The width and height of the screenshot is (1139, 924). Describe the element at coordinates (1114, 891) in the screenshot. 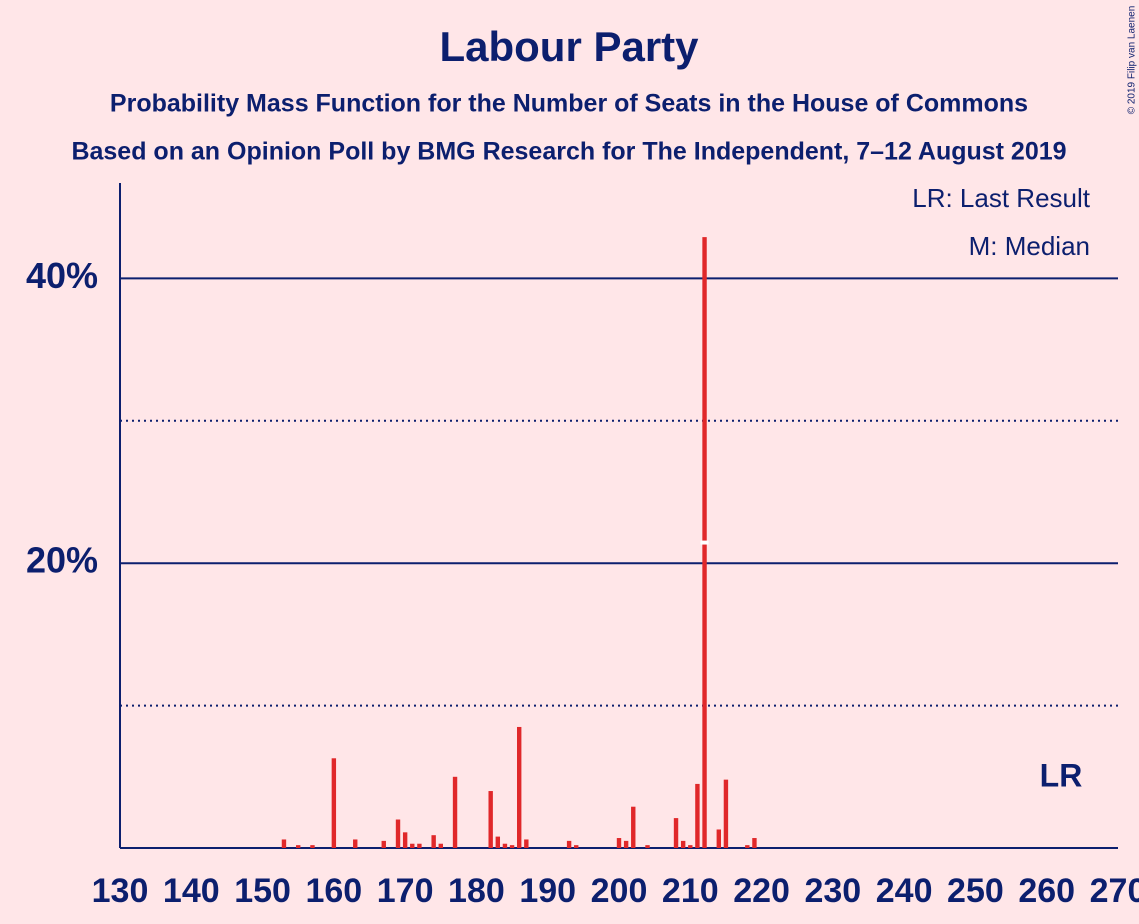

I see `x-tick-label: 270` at that location.